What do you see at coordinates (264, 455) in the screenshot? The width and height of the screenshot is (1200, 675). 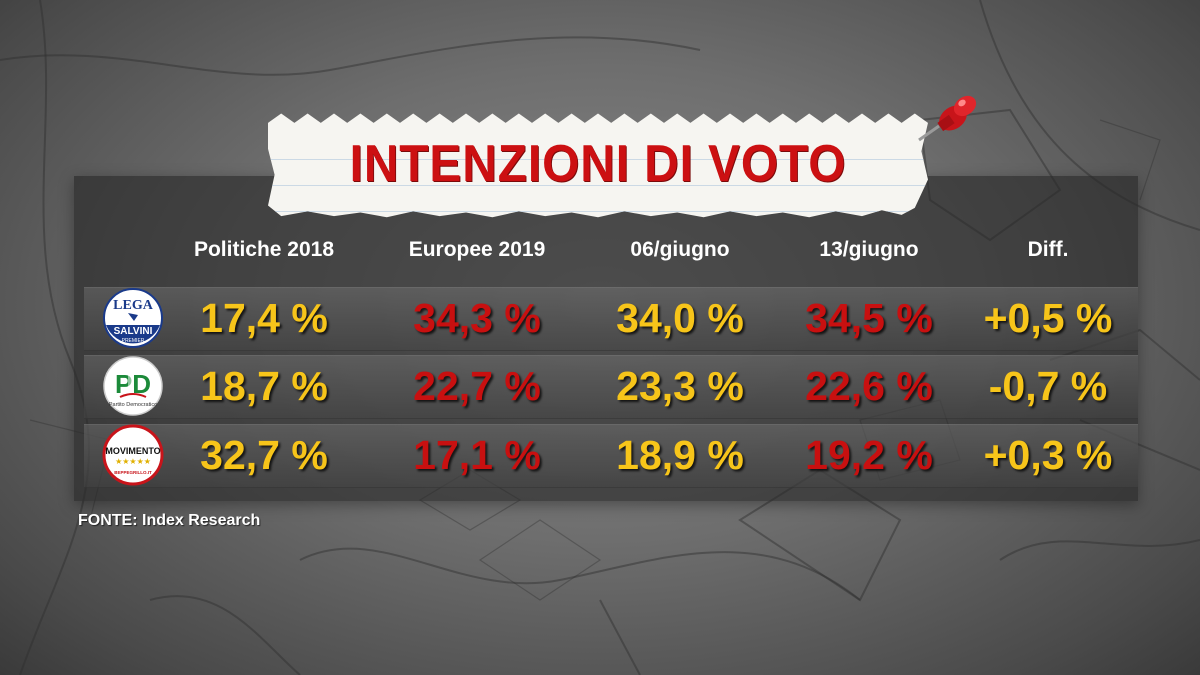 I see `cell-m5s-politiche-2018: 32,7 %` at bounding box center [264, 455].